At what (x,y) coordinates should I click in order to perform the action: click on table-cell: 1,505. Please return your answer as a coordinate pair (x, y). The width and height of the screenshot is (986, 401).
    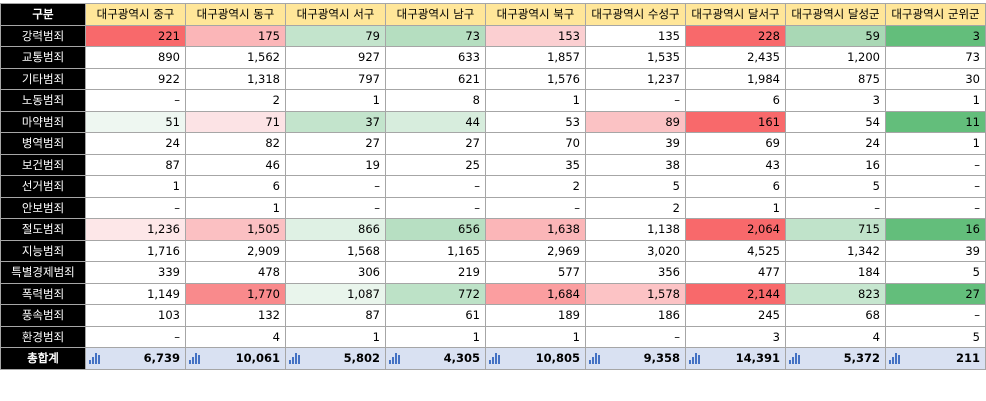
    Looking at the image, I should click on (235, 229).